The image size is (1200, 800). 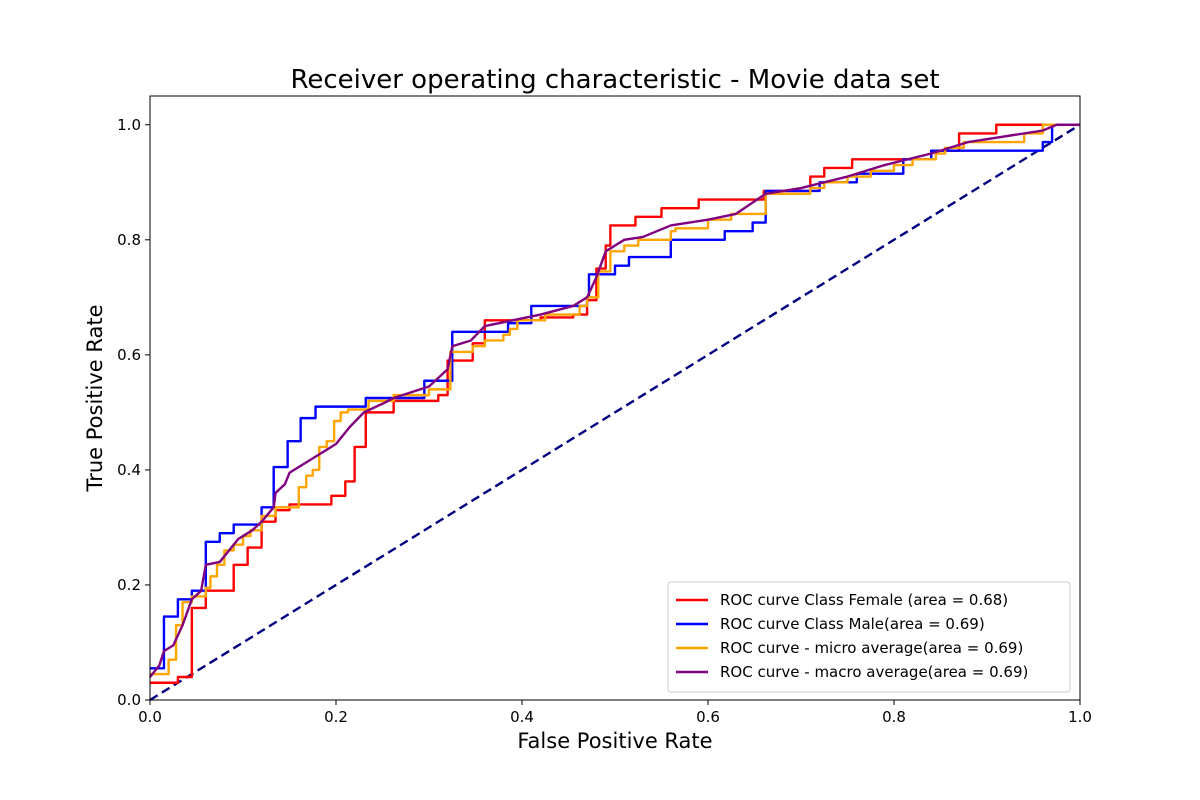 I want to click on legend-label: ROC curve - micro average(area = 0.69), so click(x=871, y=648).